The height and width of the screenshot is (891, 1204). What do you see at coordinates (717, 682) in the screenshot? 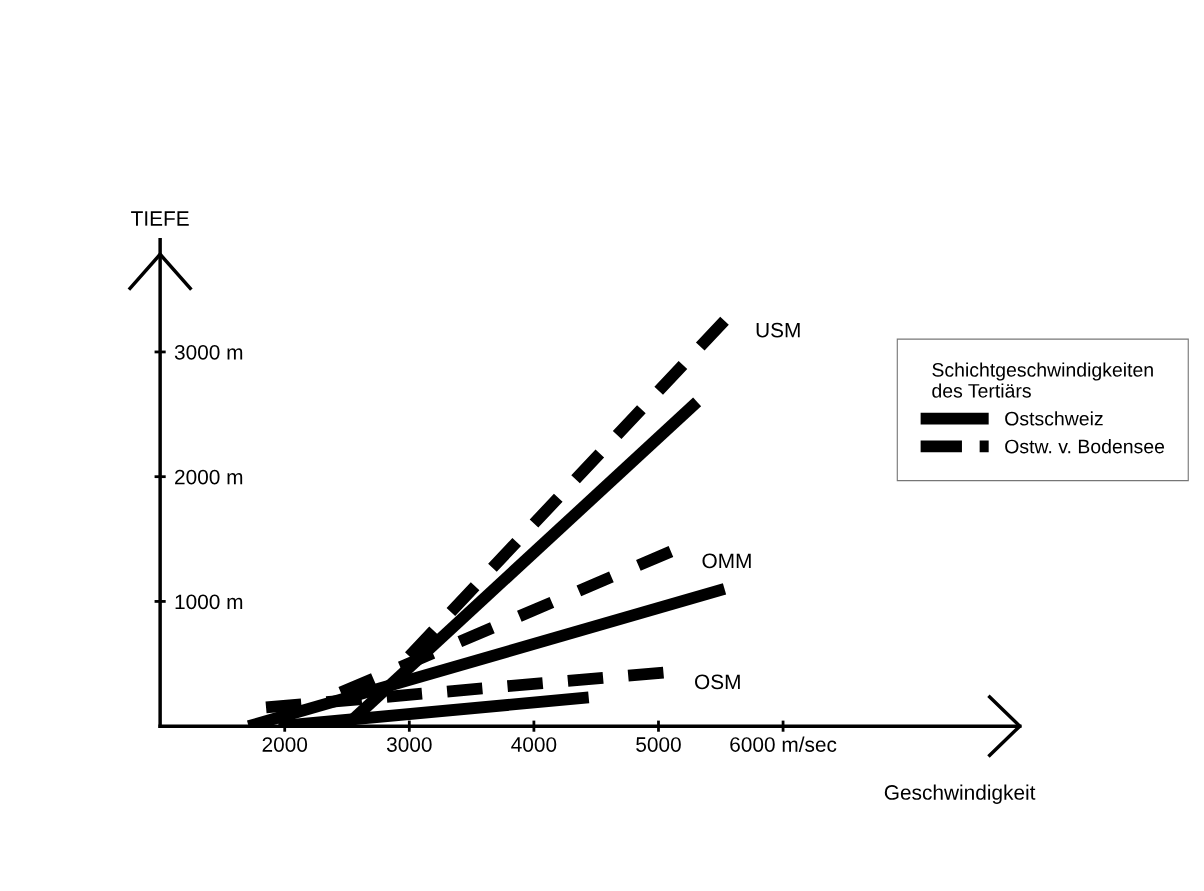
I see `annotation: OSM` at bounding box center [717, 682].